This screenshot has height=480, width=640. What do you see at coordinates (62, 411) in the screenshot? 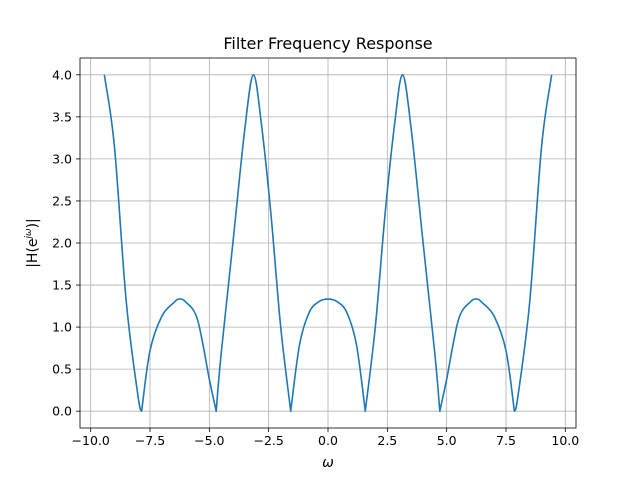
I see `y-tick-label: 0.0` at bounding box center [62, 411].